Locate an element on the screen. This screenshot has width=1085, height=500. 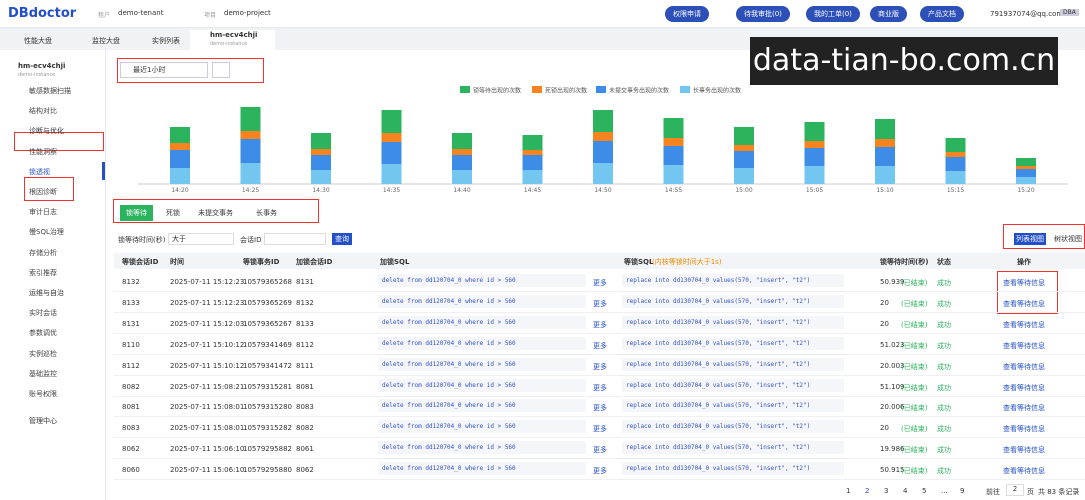
button: 产品文档 is located at coordinates (942, 14).